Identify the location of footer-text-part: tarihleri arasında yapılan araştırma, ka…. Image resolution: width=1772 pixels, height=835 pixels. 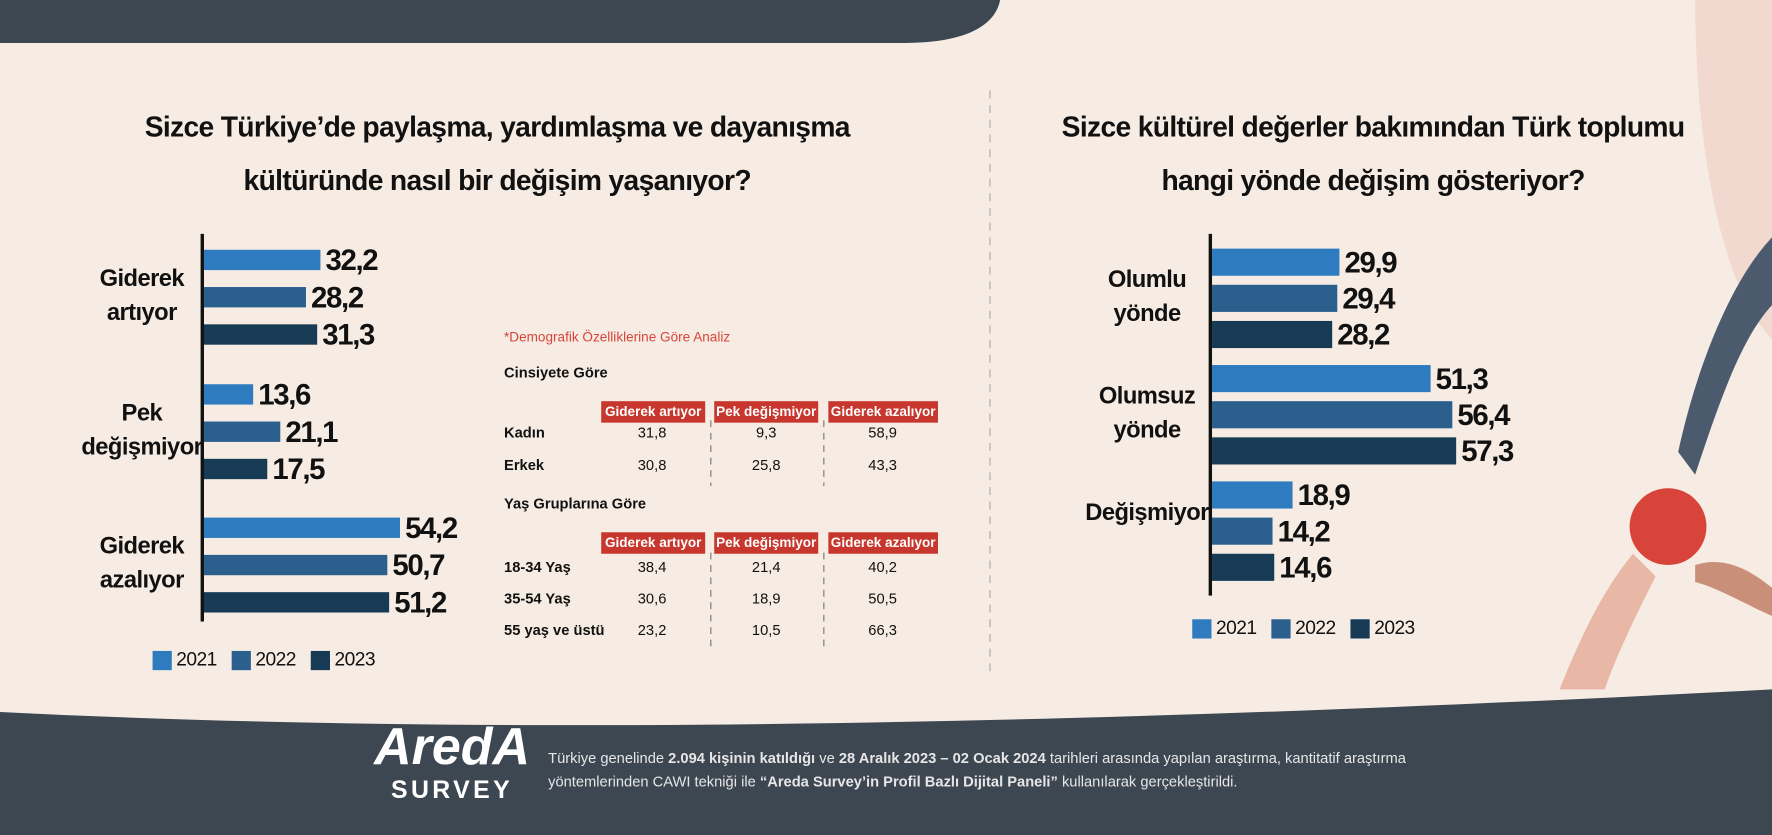
(977, 769).